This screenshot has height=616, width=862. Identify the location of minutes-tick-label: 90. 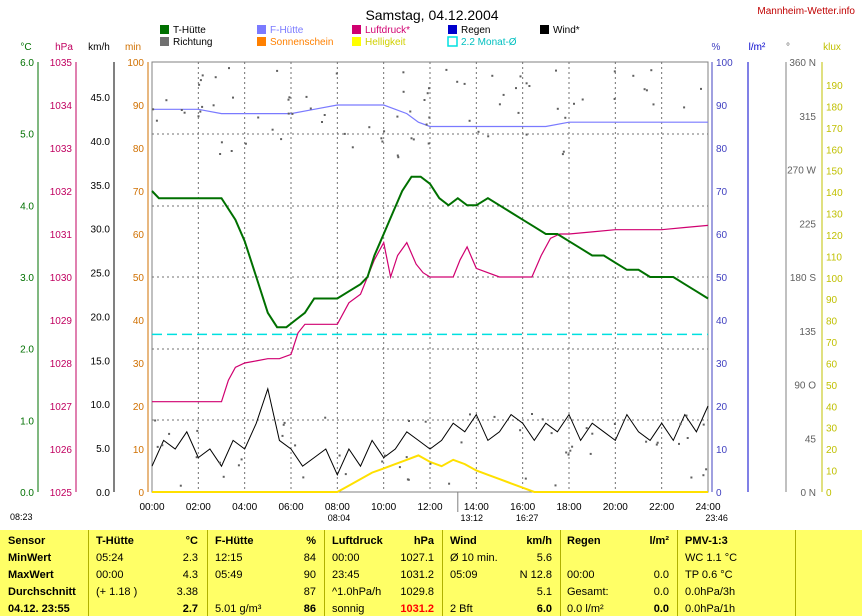
(139, 106).